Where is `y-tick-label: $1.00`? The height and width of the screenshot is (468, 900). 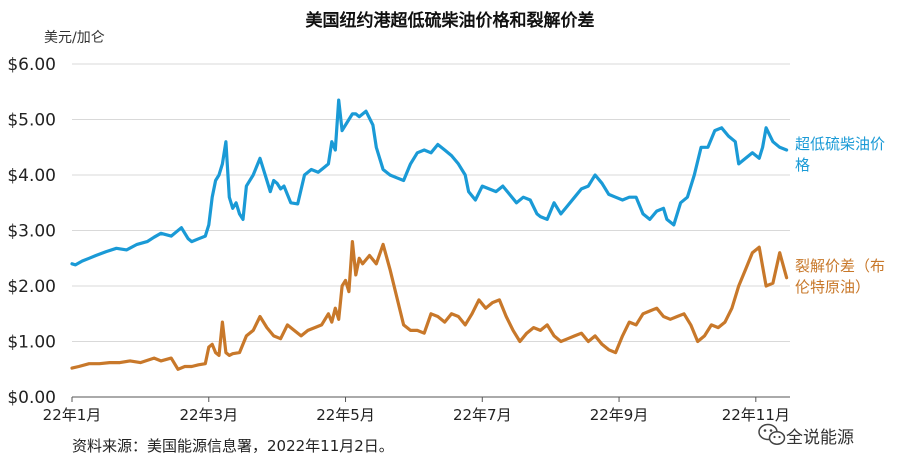
y-tick-label: $1.00 is located at coordinates (31, 343).